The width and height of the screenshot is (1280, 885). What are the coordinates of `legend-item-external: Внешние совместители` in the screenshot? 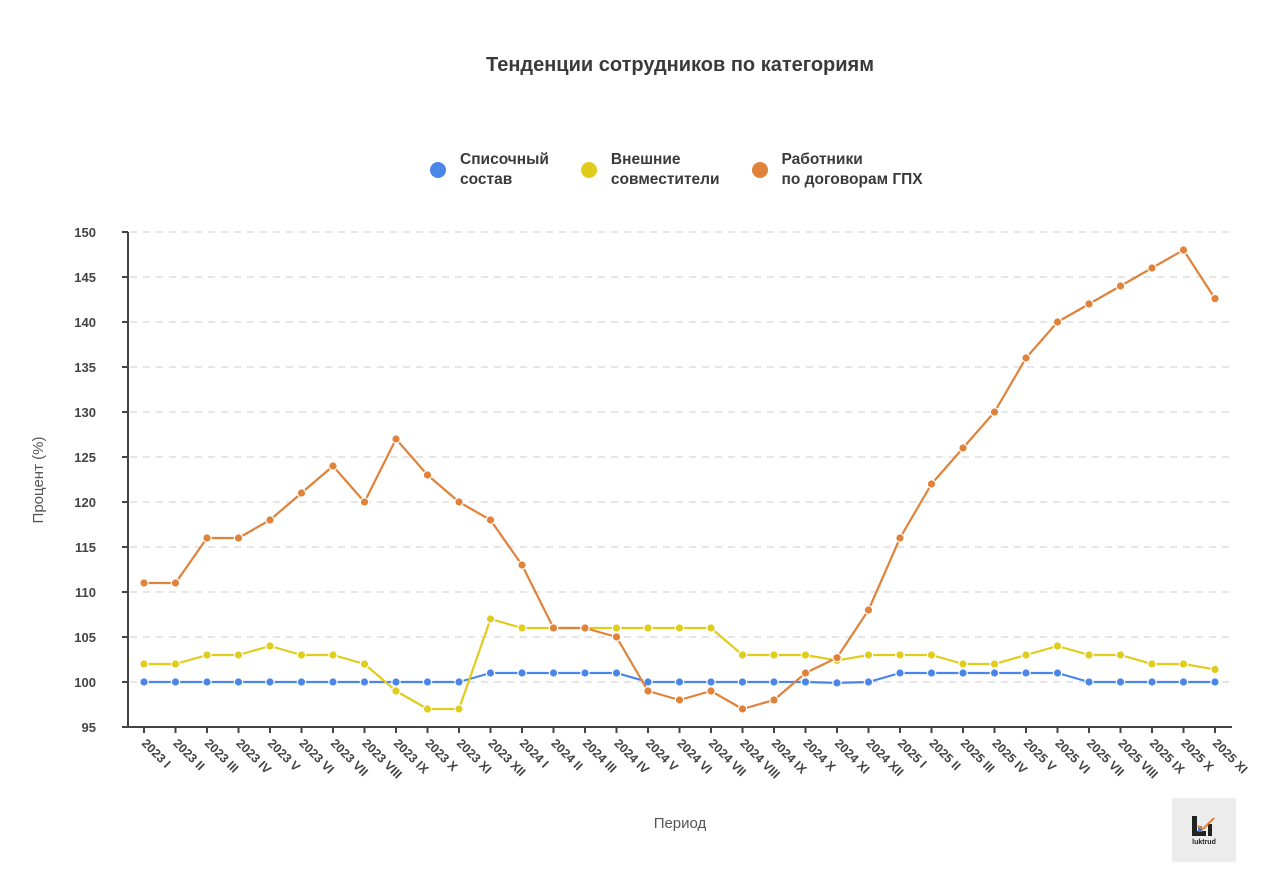 It's located at (650, 170).